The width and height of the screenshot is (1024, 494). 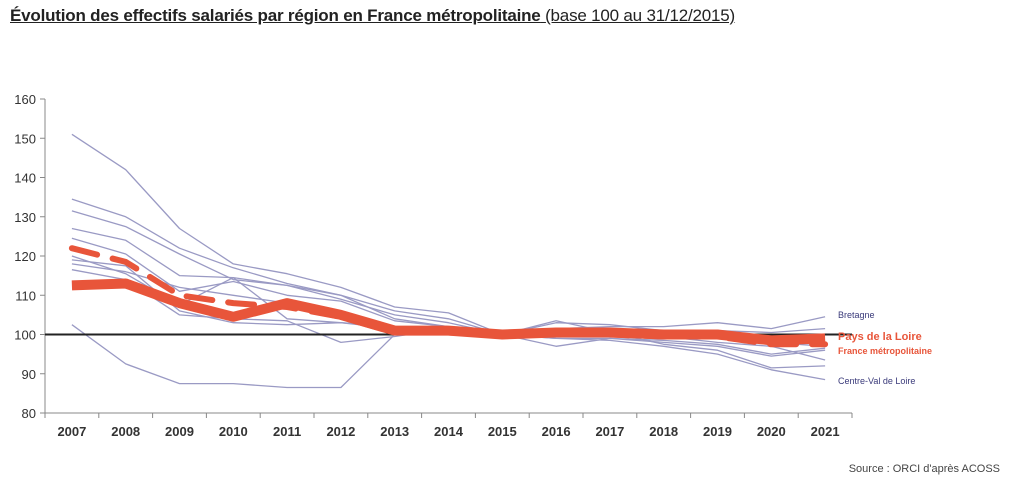 I want to click on x-tick-label: 2011, so click(x=287, y=431).